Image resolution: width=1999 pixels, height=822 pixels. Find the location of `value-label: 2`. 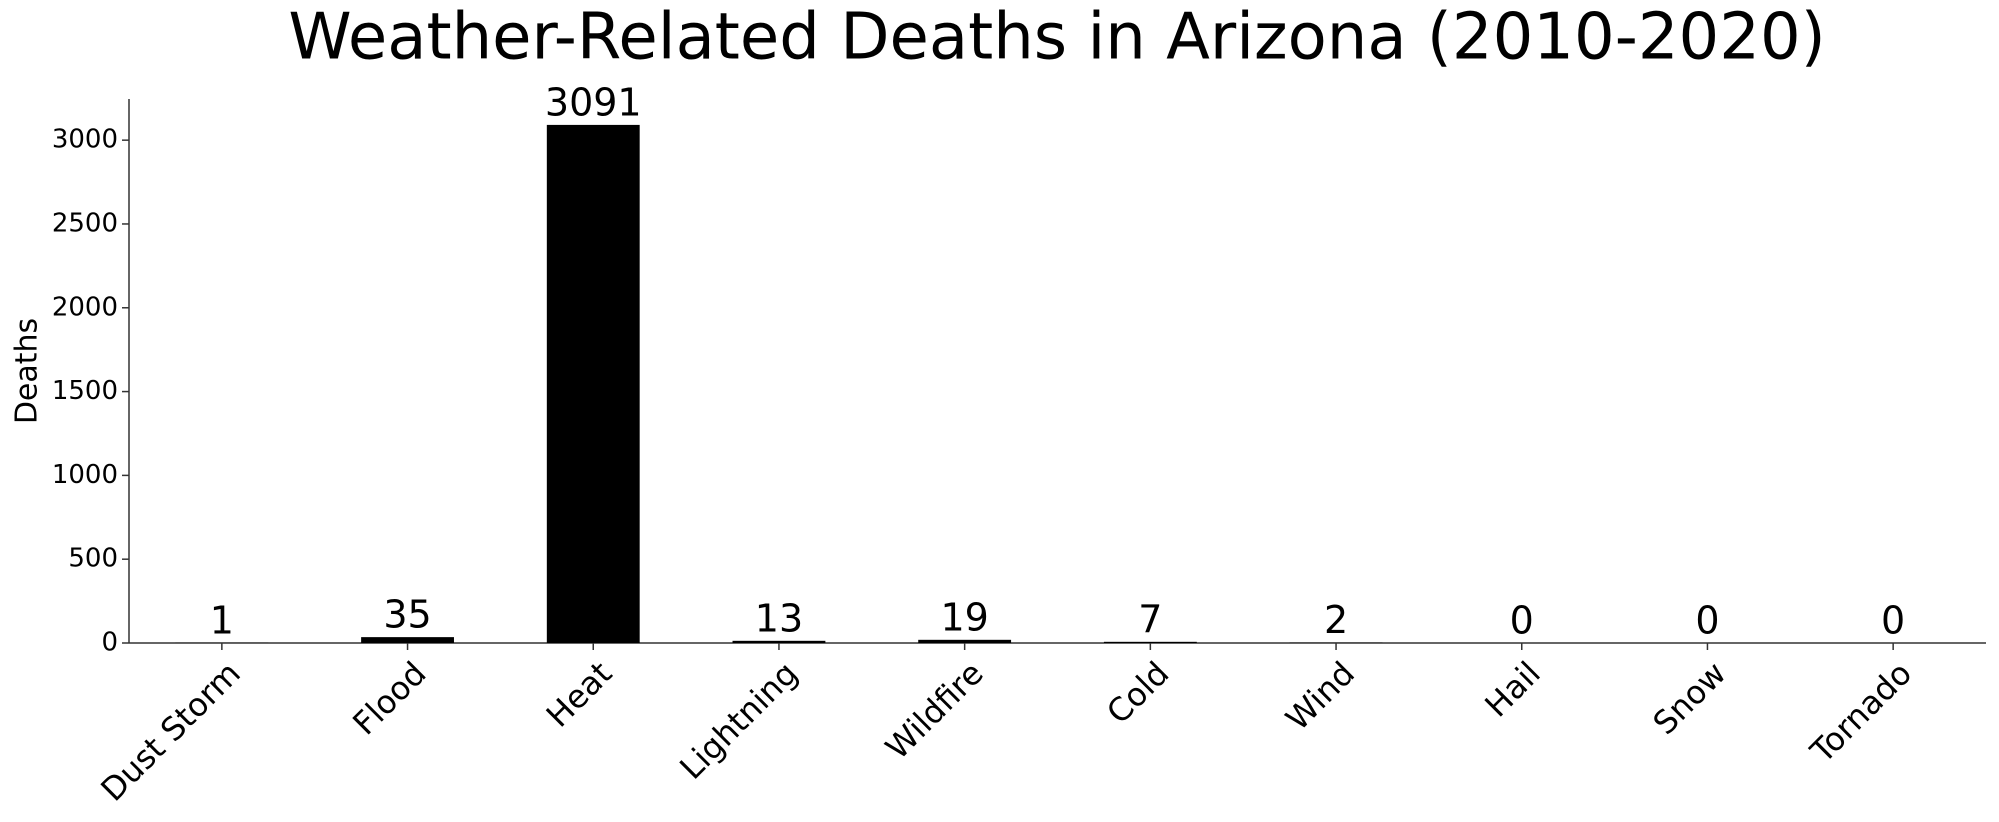

value-label: 2 is located at coordinates (1336, 620).